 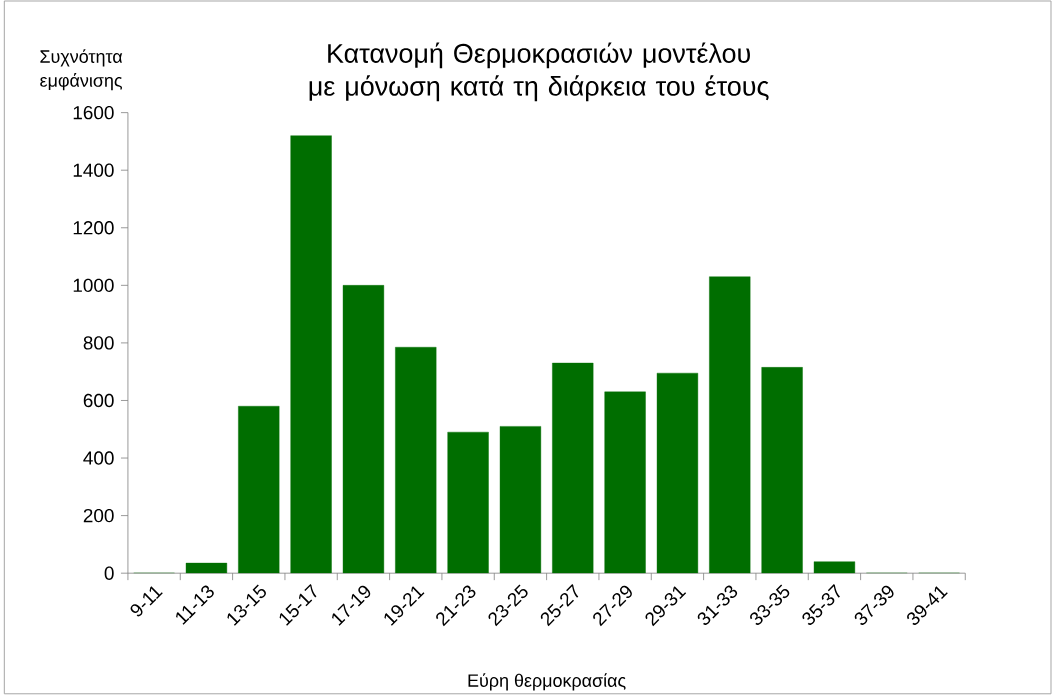 I want to click on y-tick-label: 1400, so click(x=93, y=170).